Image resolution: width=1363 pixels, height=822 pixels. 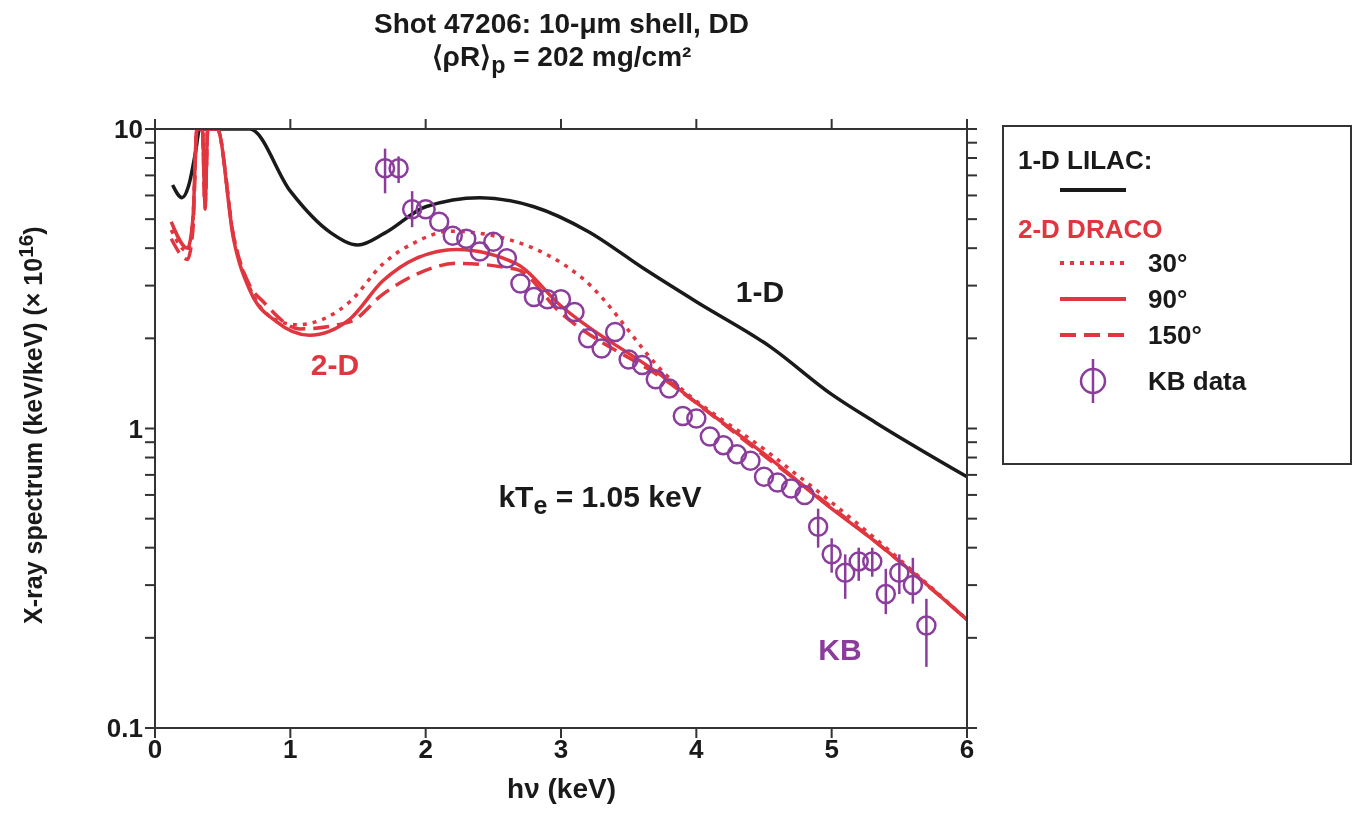 I want to click on y-tick-label: 0.1, so click(x=124, y=728).